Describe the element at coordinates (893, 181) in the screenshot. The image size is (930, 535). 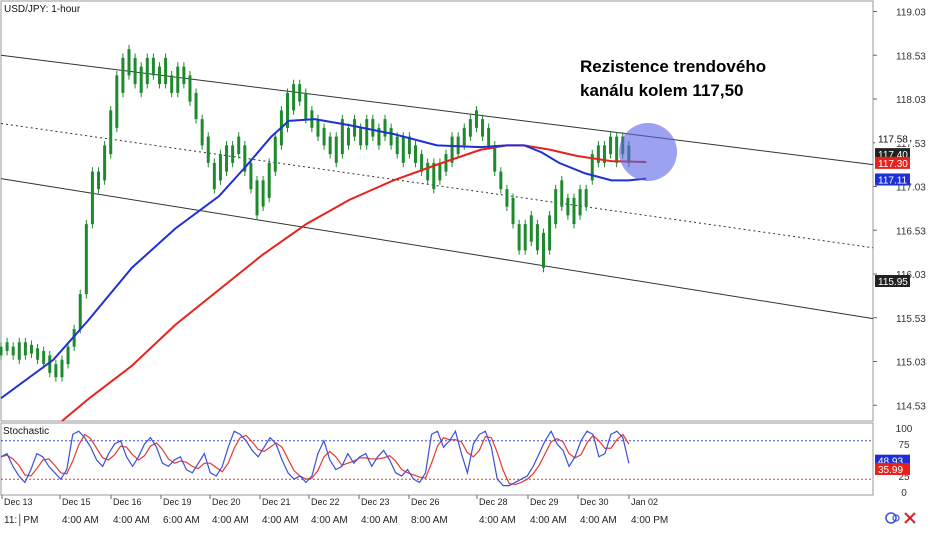
I see `price-tag-3: 117.11` at that location.